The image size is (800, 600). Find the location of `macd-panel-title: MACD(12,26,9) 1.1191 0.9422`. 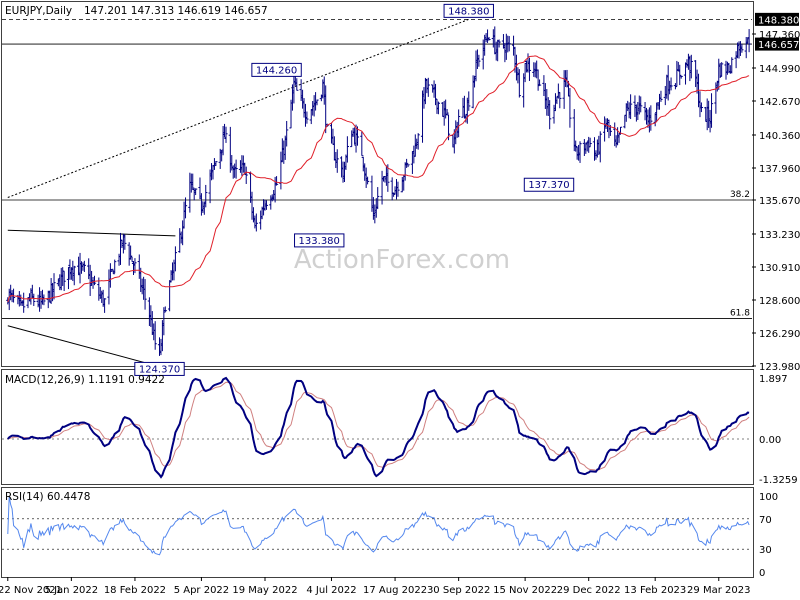

macd-panel-title: MACD(12,26,9) 1.1191 0.9422 is located at coordinates (85, 380).